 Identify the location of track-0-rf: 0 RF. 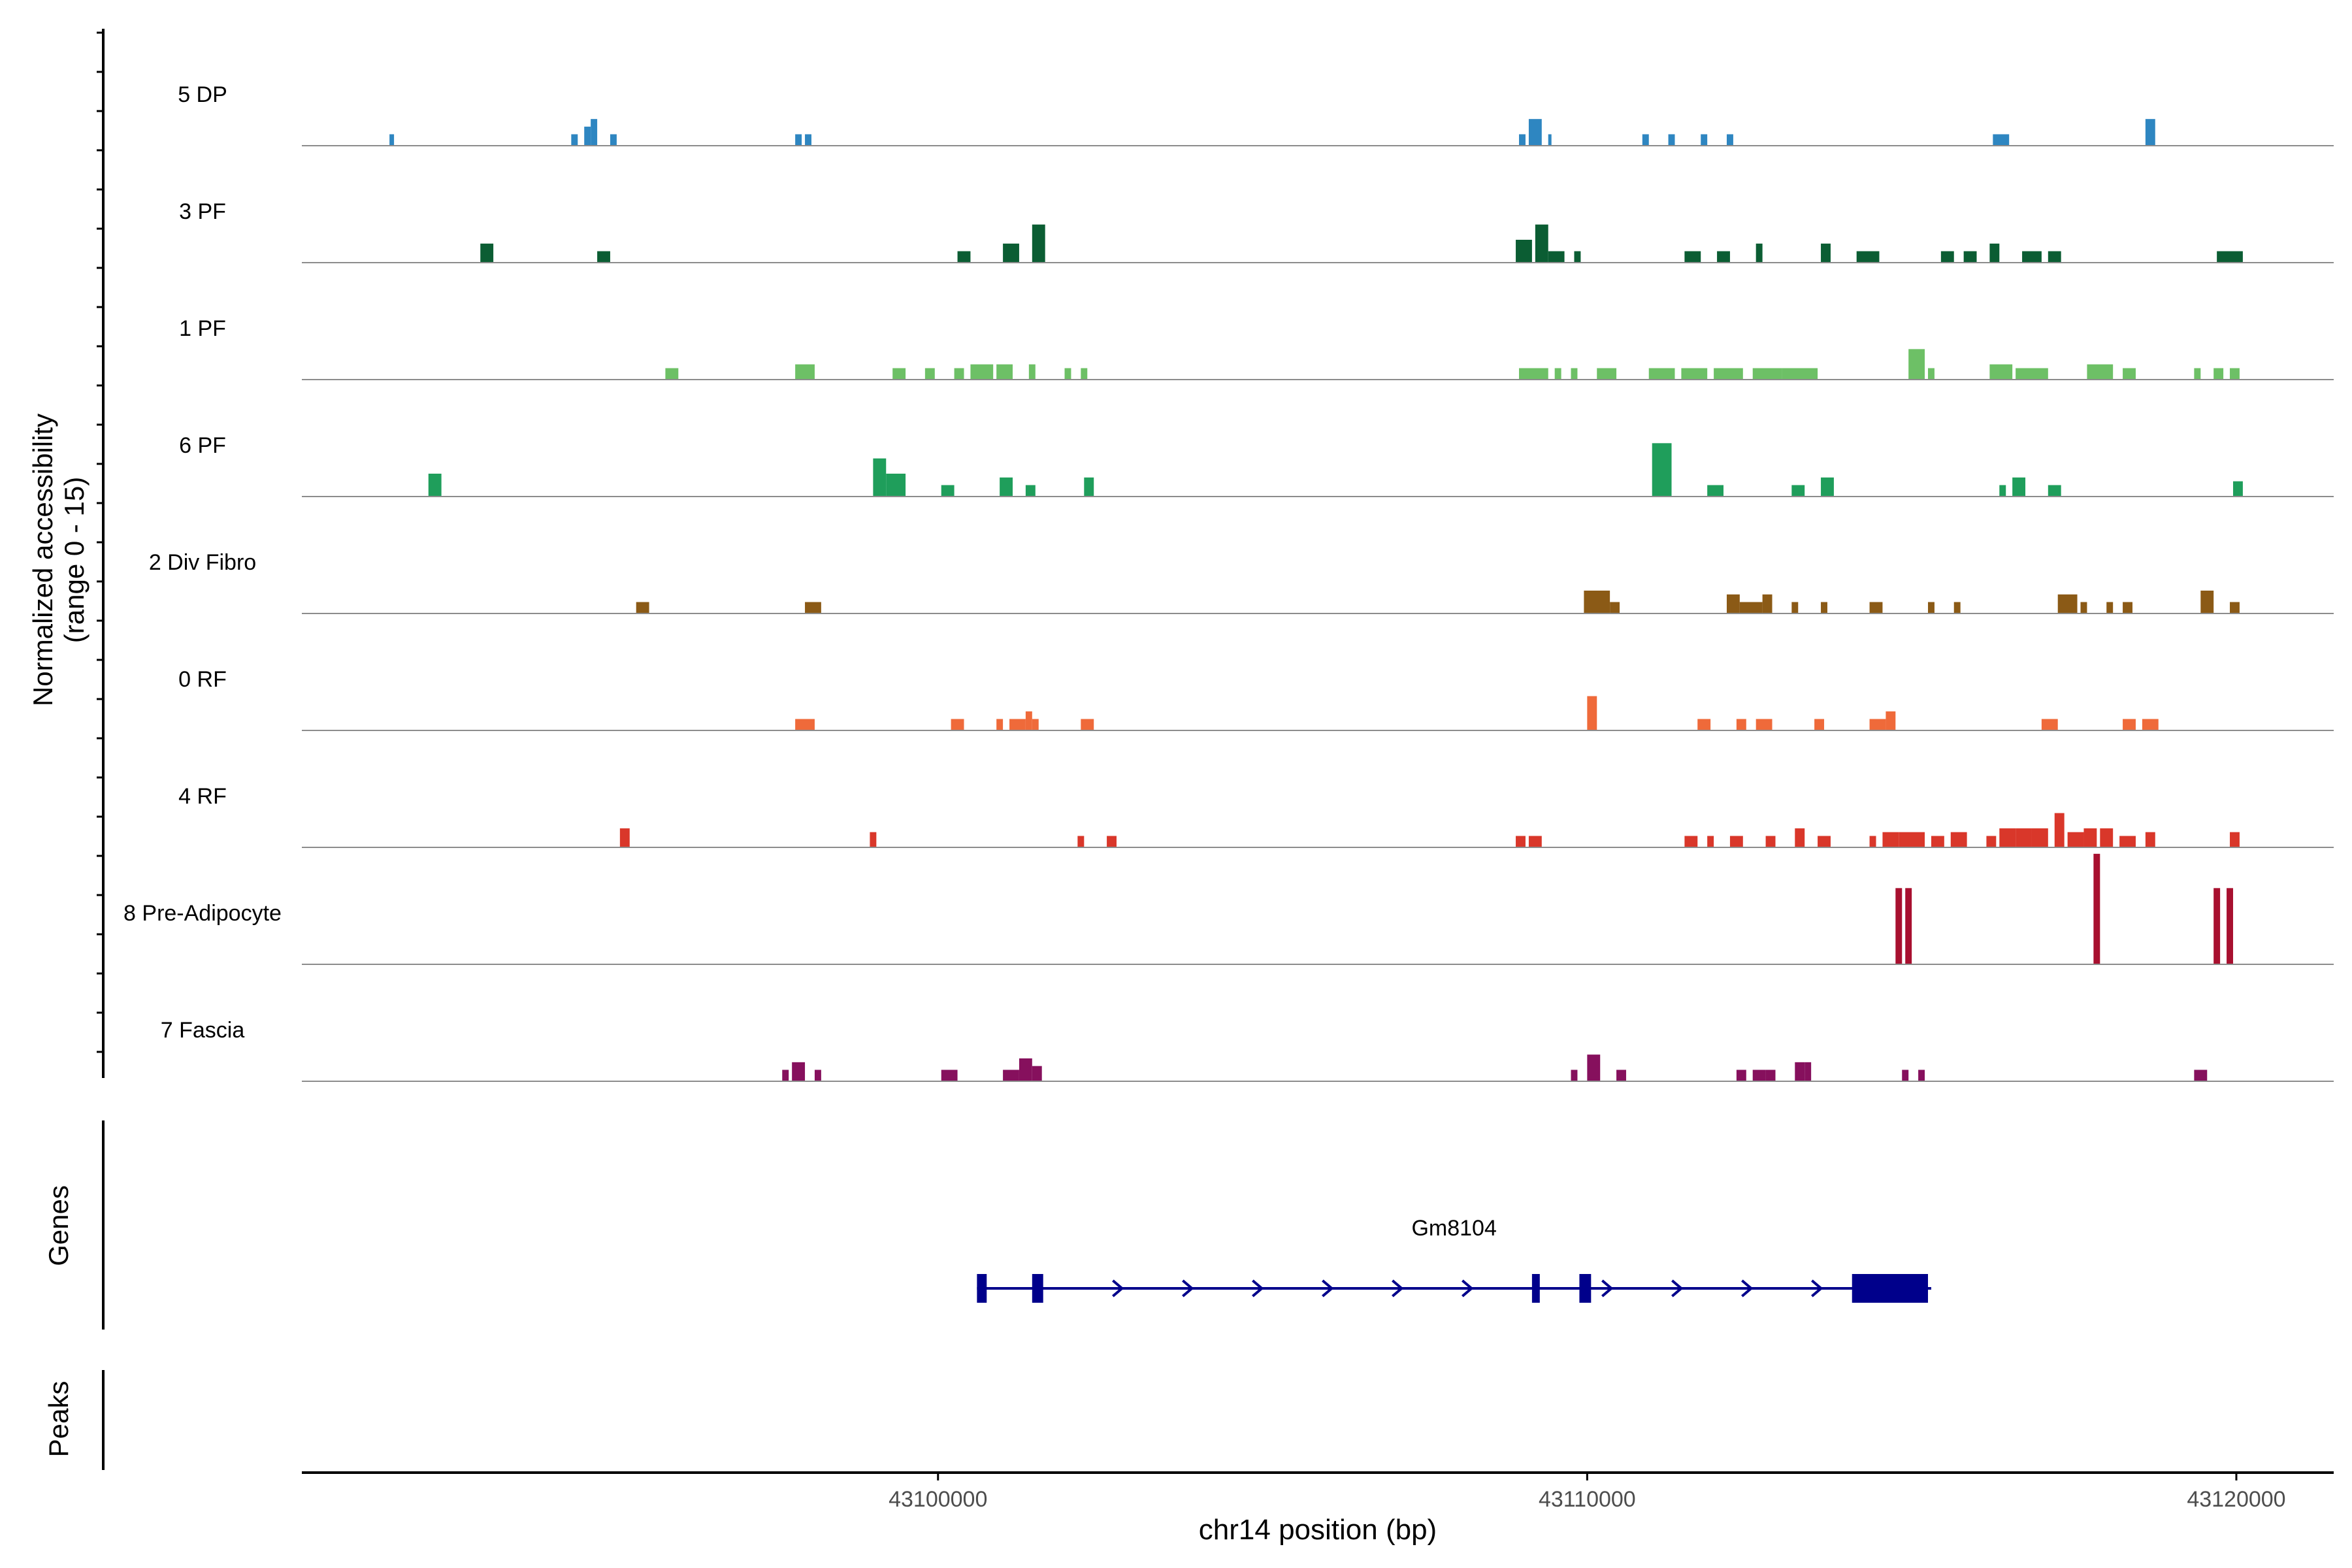
(1256, 699).